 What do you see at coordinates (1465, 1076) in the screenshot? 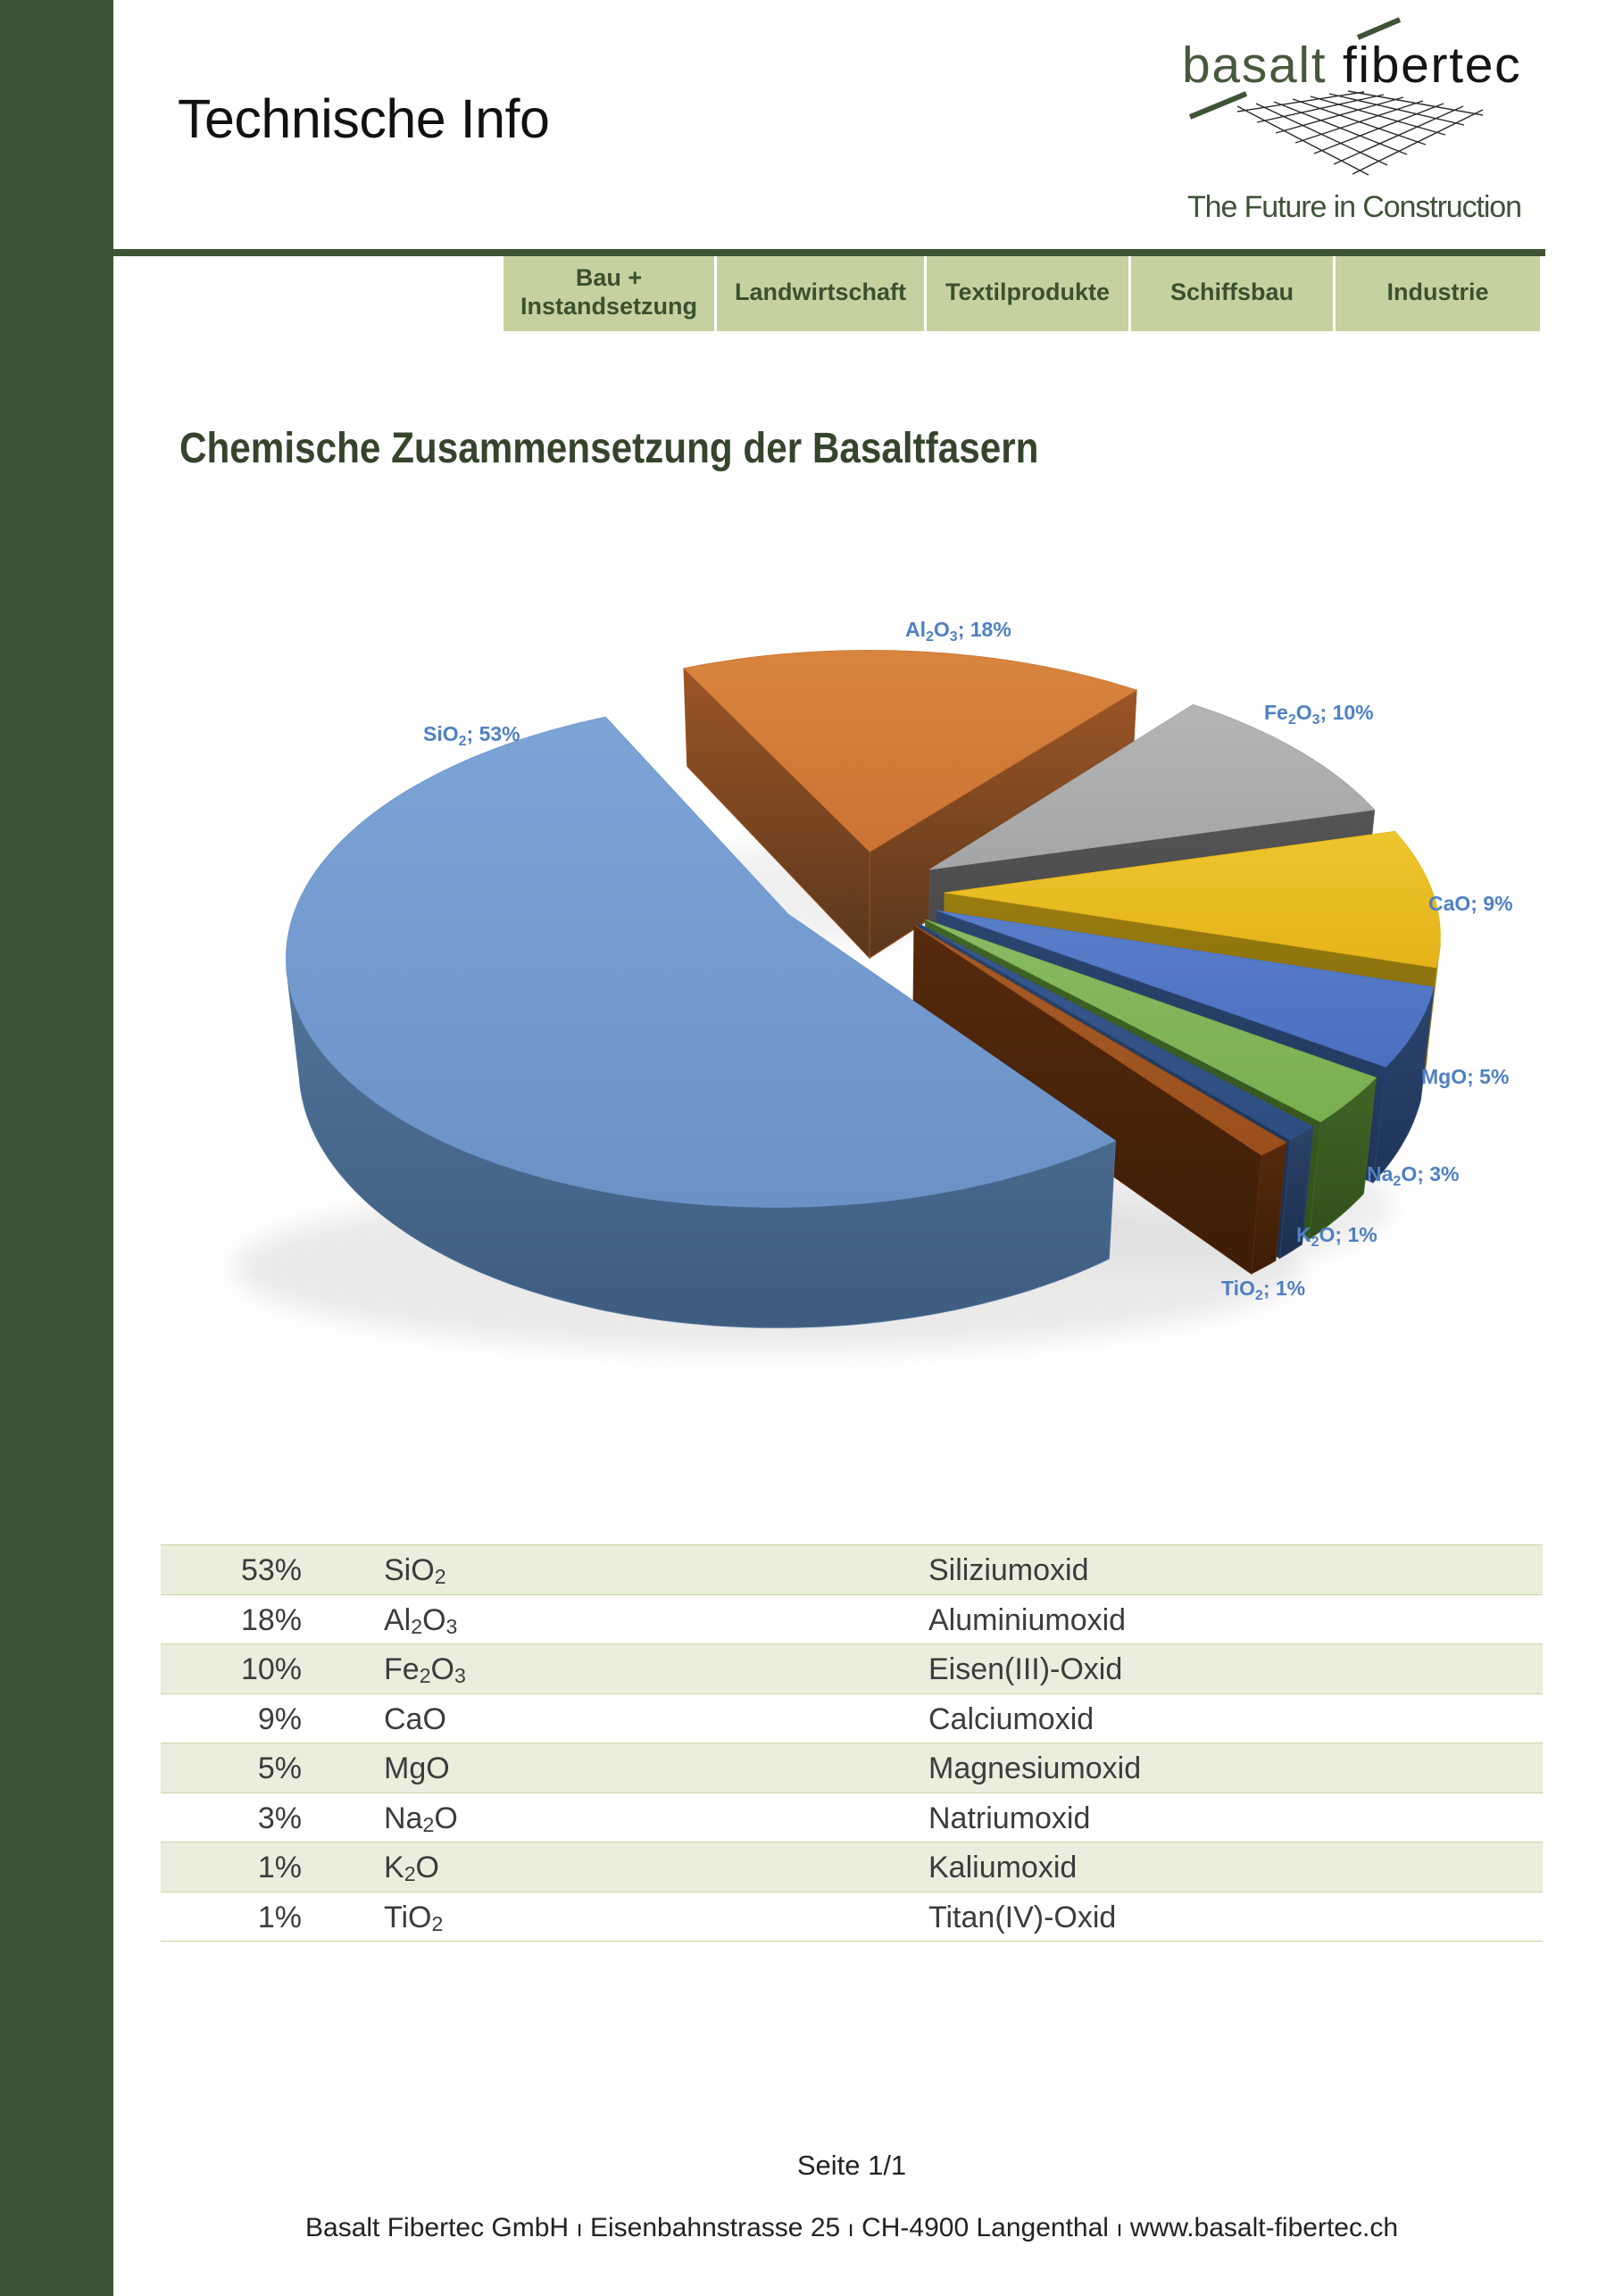
I see `svg-text: MgO; 5%` at bounding box center [1465, 1076].